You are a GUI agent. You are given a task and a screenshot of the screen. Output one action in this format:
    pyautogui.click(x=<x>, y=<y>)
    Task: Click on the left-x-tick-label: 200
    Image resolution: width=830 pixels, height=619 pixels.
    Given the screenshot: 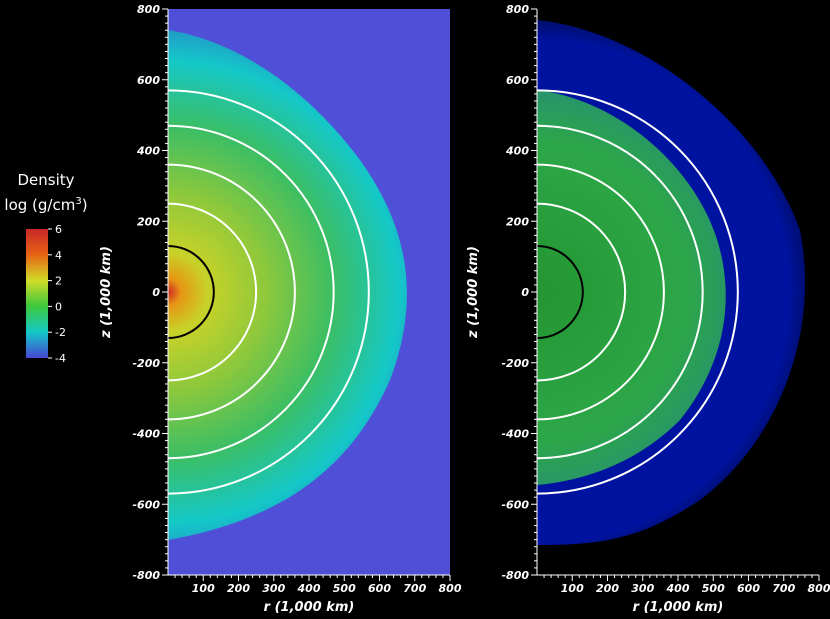 What is the action you would take?
    pyautogui.click(x=238, y=588)
    